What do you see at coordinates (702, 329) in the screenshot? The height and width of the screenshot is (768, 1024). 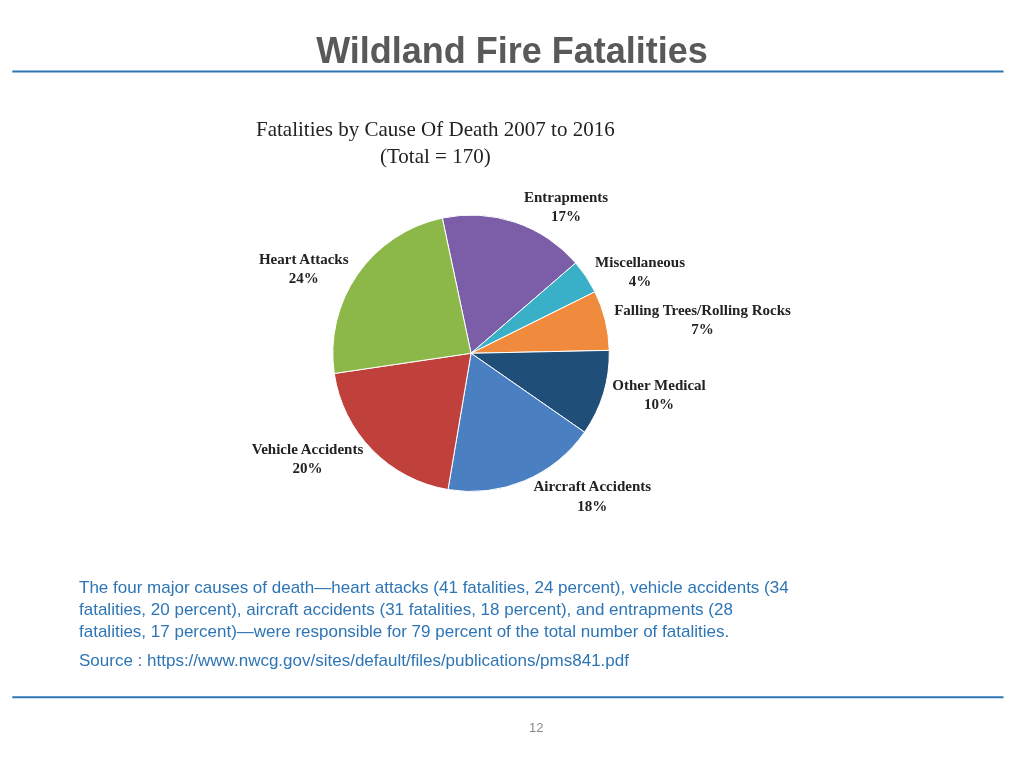 I see `data-label: 7%` at bounding box center [702, 329].